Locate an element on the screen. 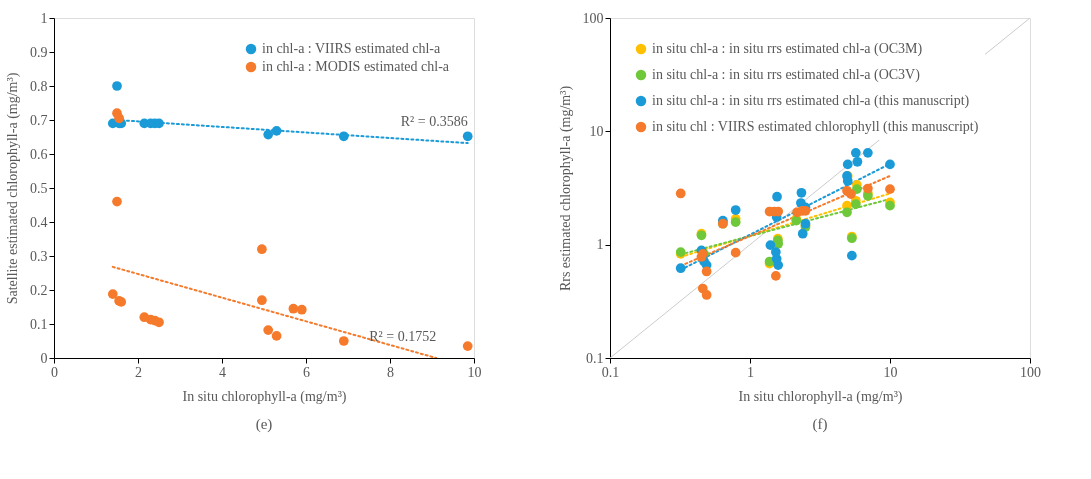 This screenshot has height=479, width=1091. legend-label: in situ chl-a : in situ rrs estimated chl-a (OC3M) is located at coordinates (787, 49).